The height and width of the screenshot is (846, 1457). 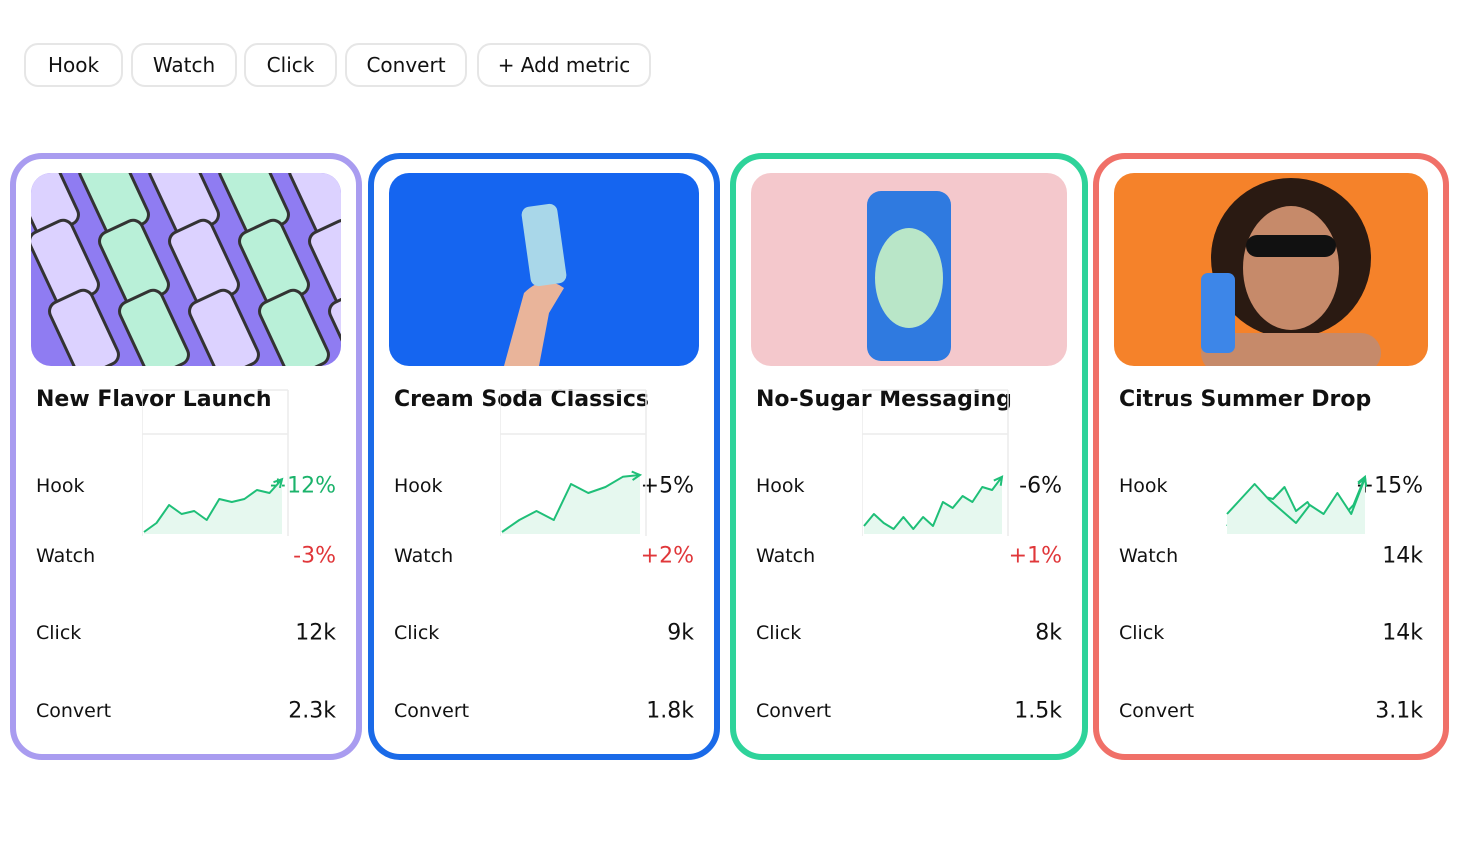 What do you see at coordinates (1035, 556) in the screenshot?
I see `metric-value: +1%` at bounding box center [1035, 556].